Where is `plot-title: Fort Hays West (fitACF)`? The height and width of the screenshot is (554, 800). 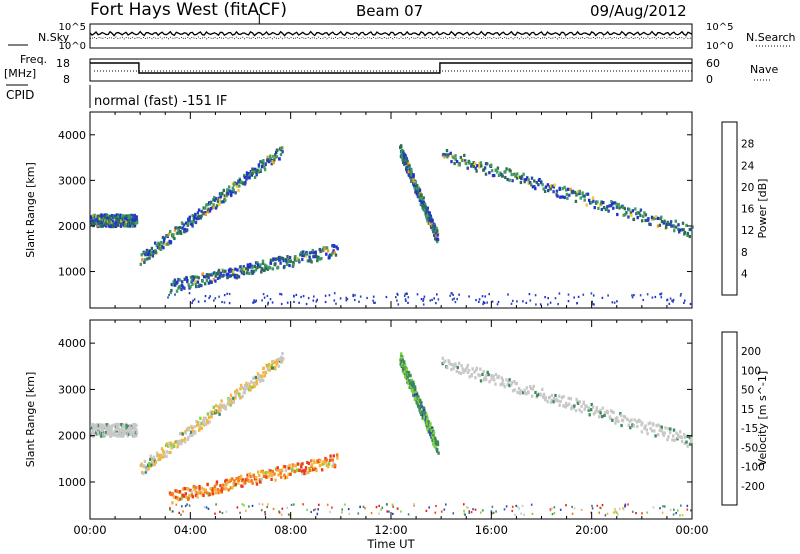
plot-title: Fort Hays West (fitACF) is located at coordinates (188, 10).